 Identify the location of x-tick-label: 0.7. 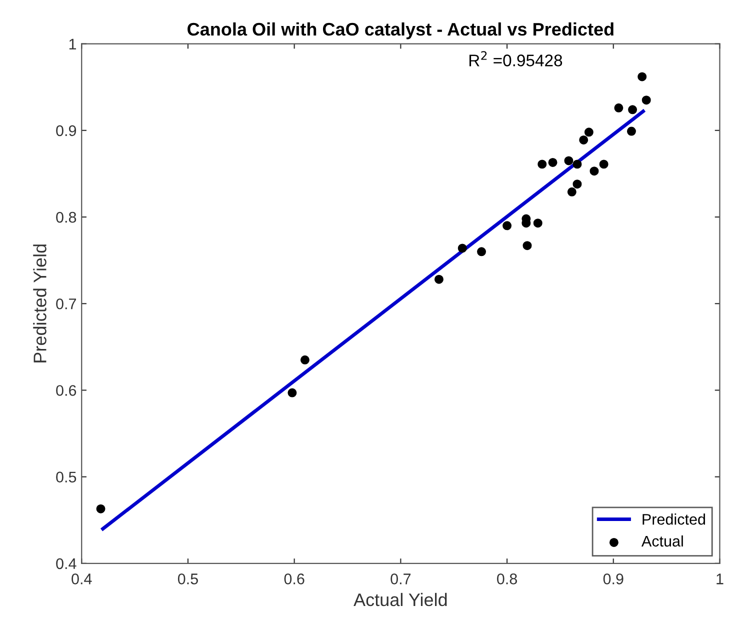
(400, 579).